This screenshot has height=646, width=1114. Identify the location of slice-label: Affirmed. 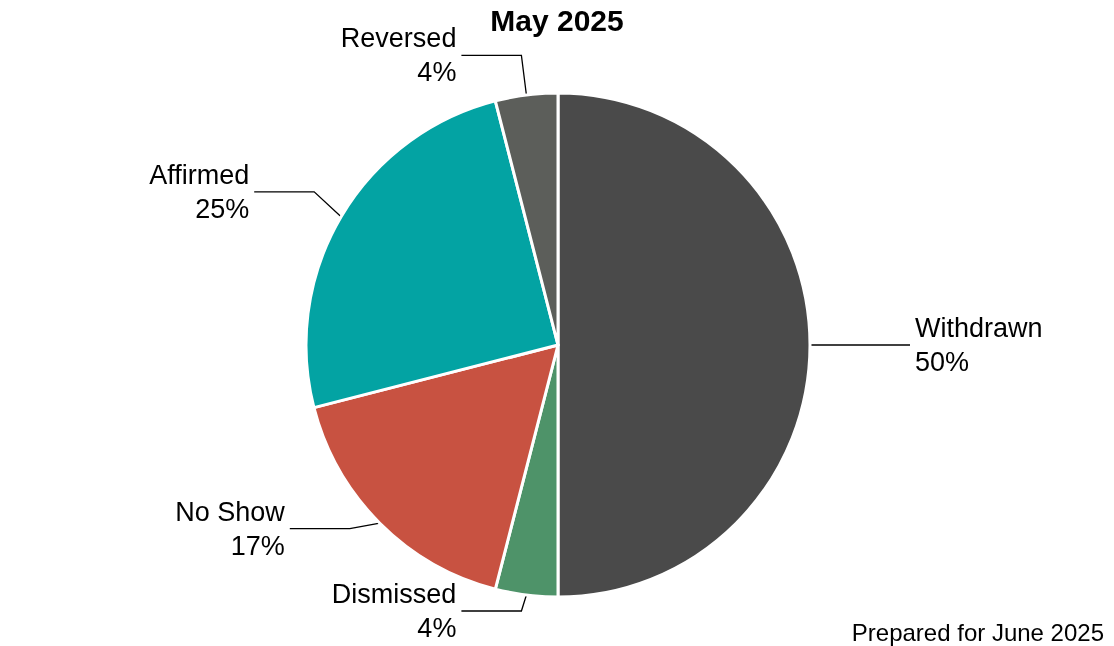
(199, 174).